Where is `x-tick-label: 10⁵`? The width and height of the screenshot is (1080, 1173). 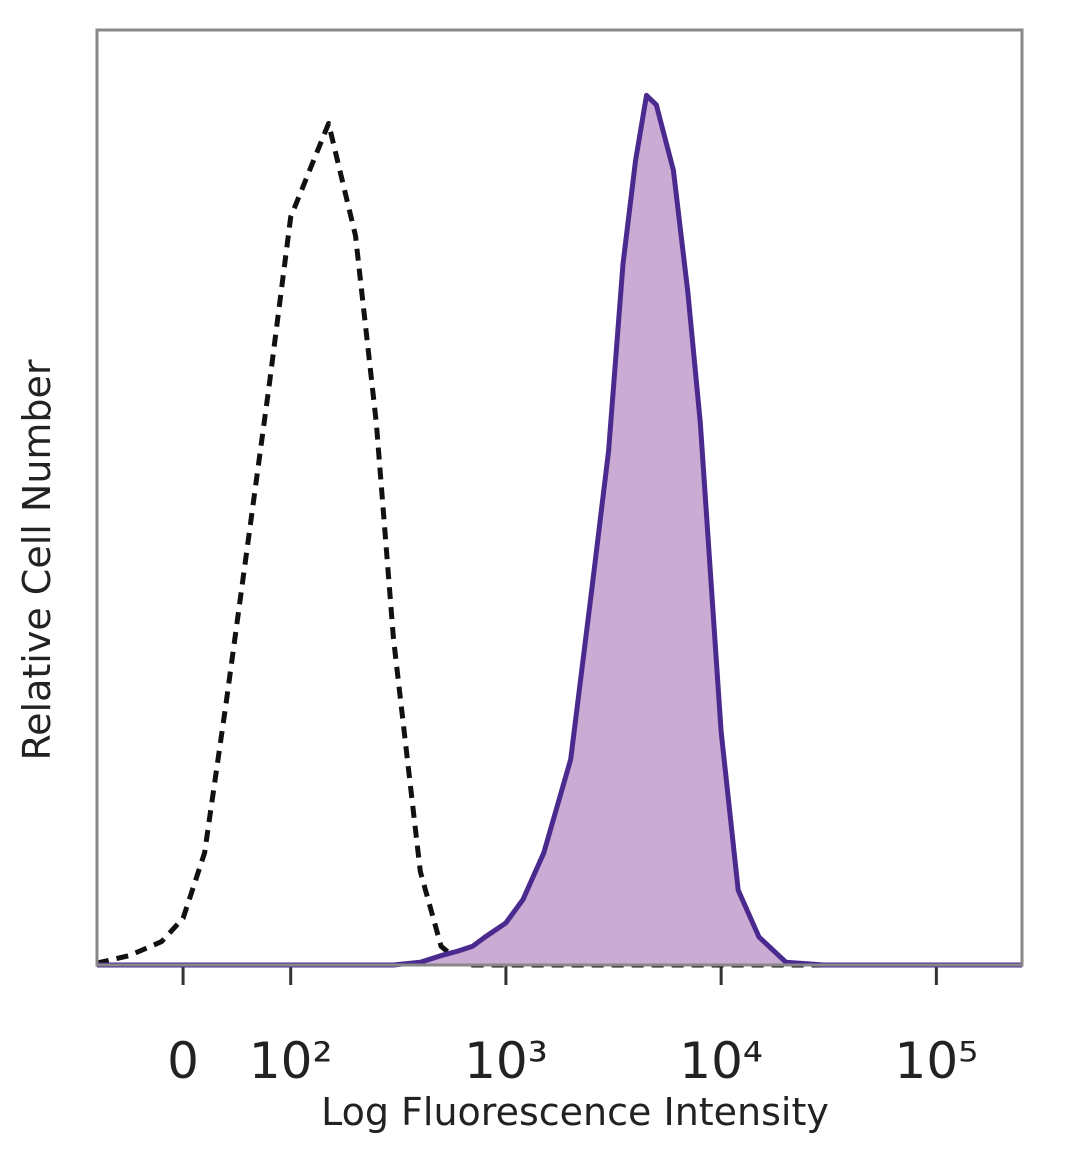 x-tick-label: 10⁵ is located at coordinates (937, 1061).